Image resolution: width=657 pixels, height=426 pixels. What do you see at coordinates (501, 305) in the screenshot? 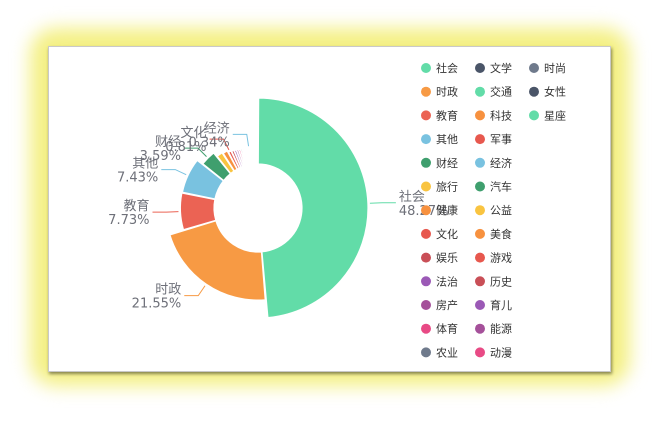
I see `legend-label-24: 育儿` at bounding box center [501, 305].